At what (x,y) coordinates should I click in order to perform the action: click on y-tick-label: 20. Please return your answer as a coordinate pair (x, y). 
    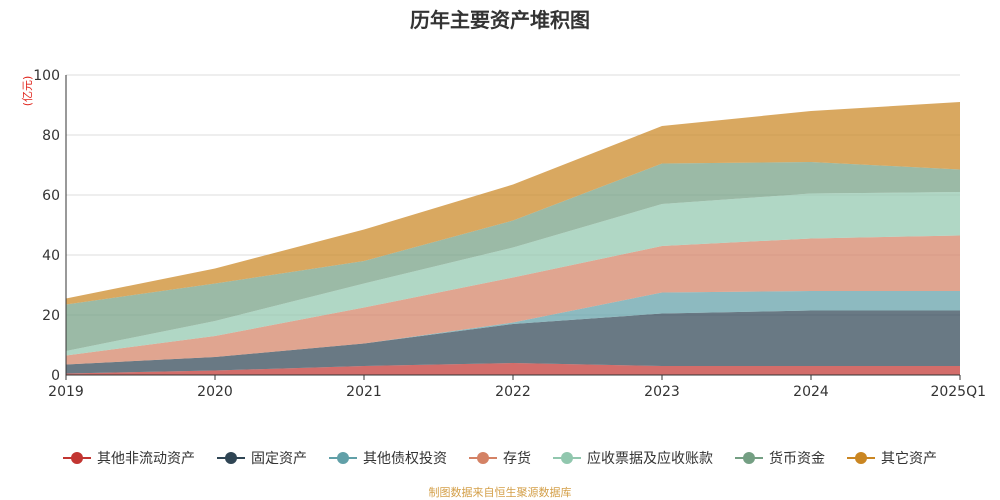
    Looking at the image, I should click on (51, 316).